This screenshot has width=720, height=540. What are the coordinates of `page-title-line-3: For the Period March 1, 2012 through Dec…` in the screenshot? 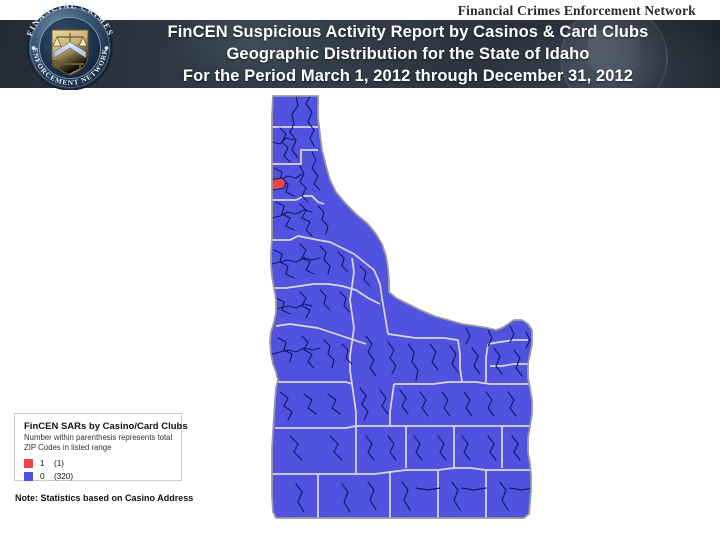 It's located at (408, 76).